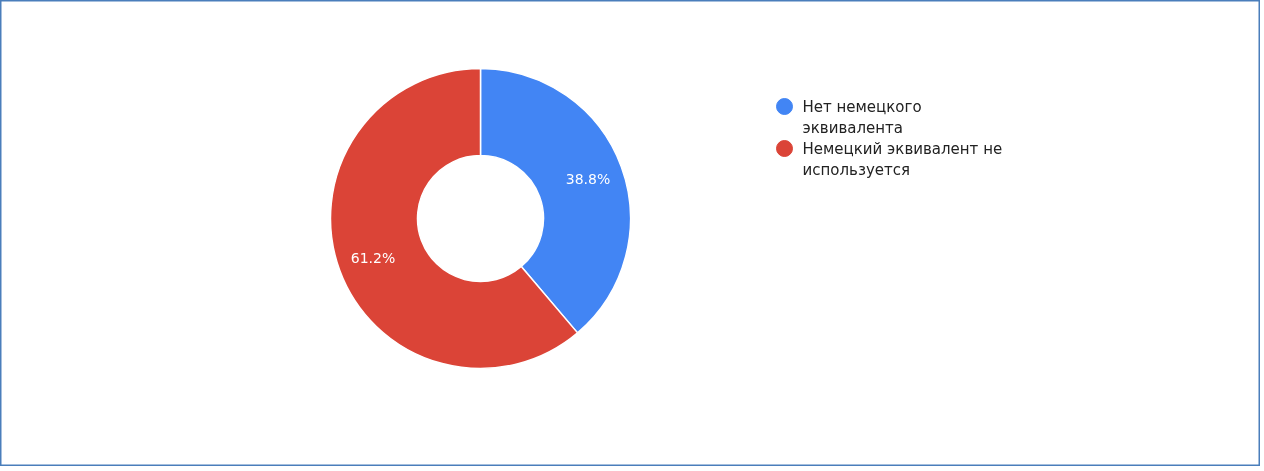 This screenshot has width=1264, height=471. I want to click on data-label: 38.8%, so click(588, 179).